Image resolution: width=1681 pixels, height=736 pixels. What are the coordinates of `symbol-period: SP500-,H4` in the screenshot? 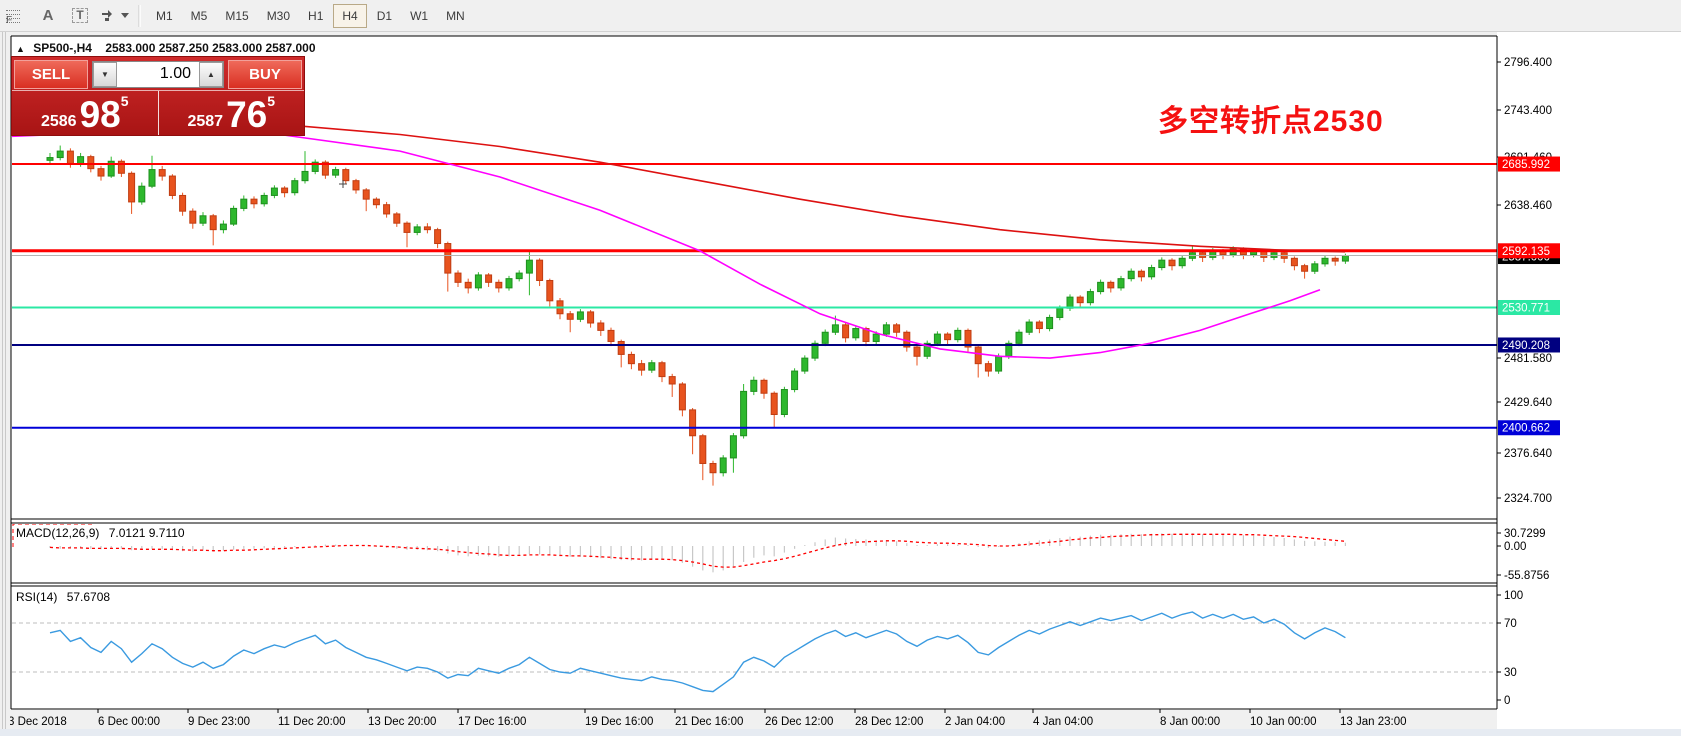 It's located at (62, 48).